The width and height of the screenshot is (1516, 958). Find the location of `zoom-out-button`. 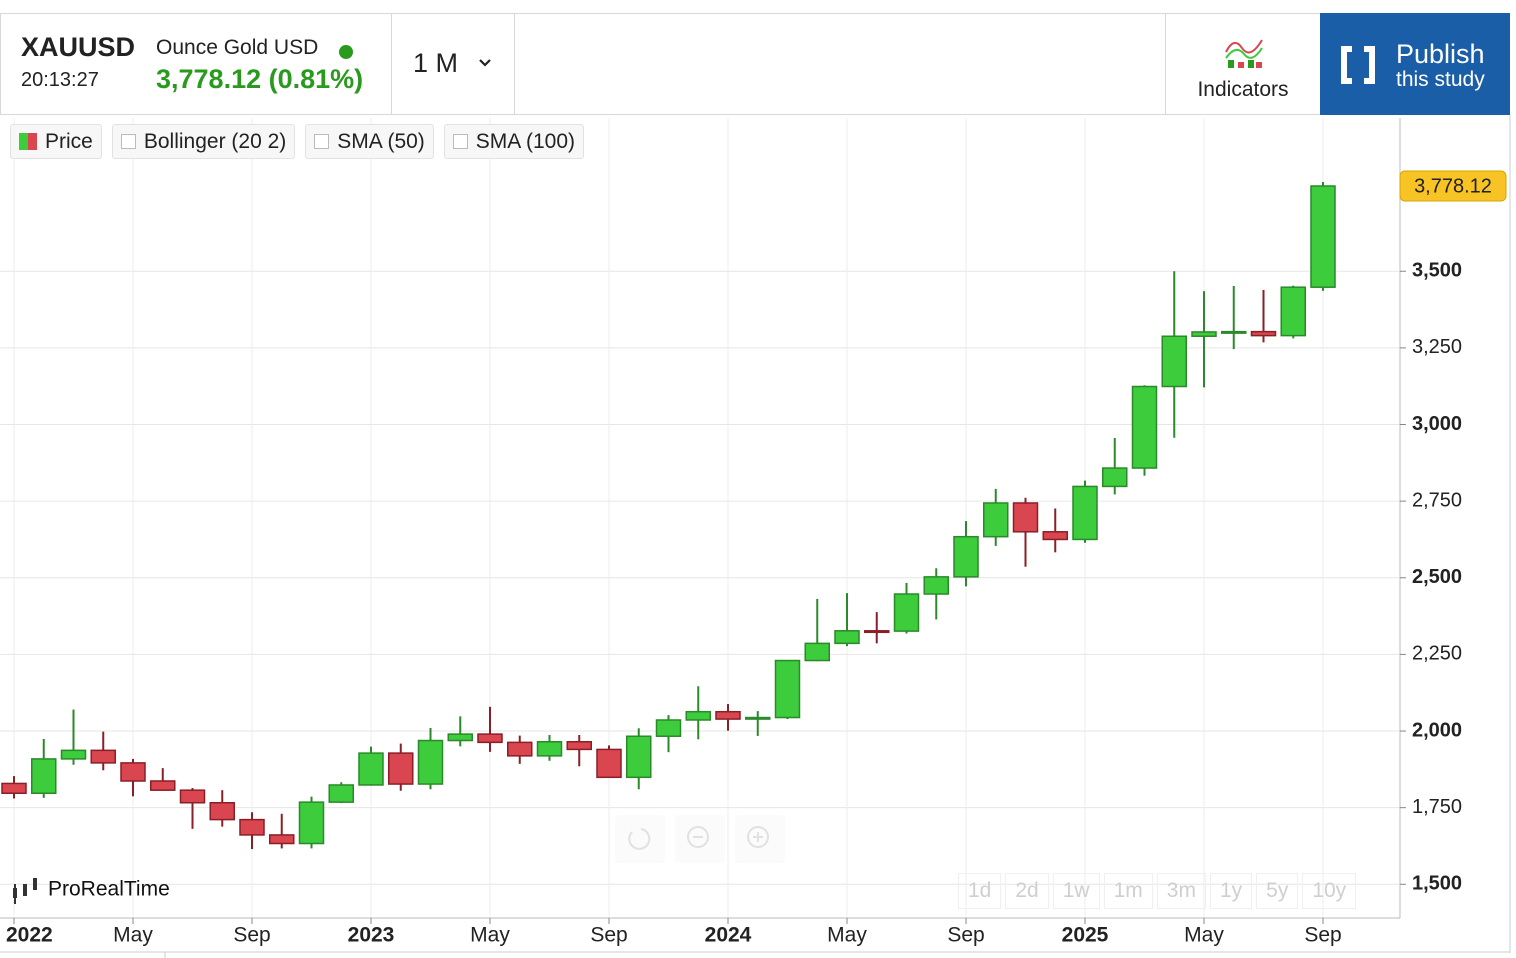

zoom-out-button is located at coordinates (700, 839).